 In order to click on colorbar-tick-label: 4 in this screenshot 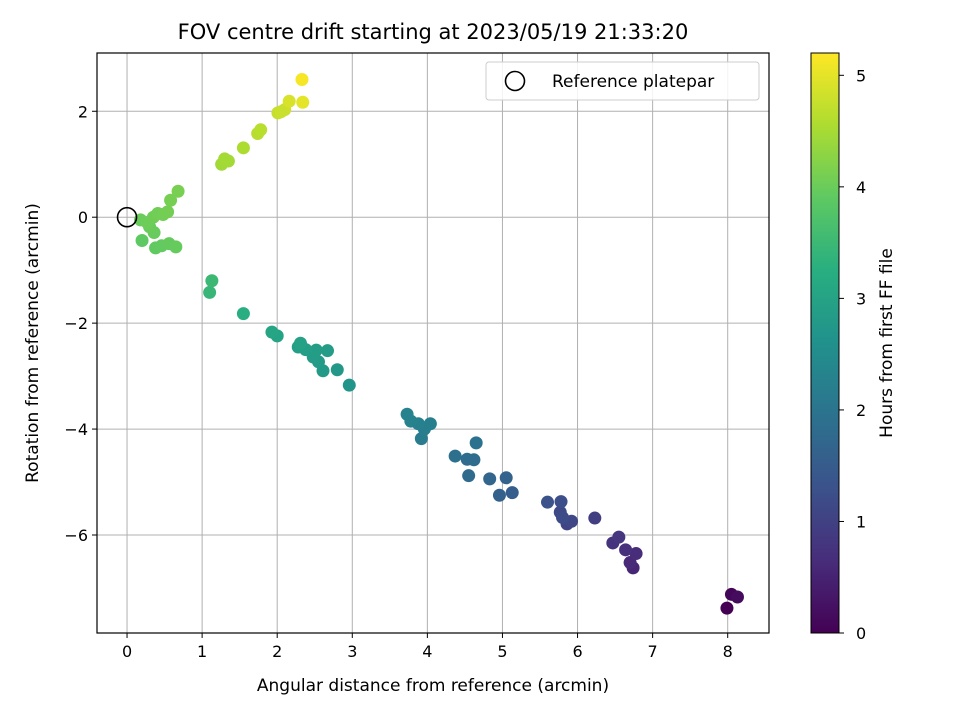, I will do `click(861, 187)`.